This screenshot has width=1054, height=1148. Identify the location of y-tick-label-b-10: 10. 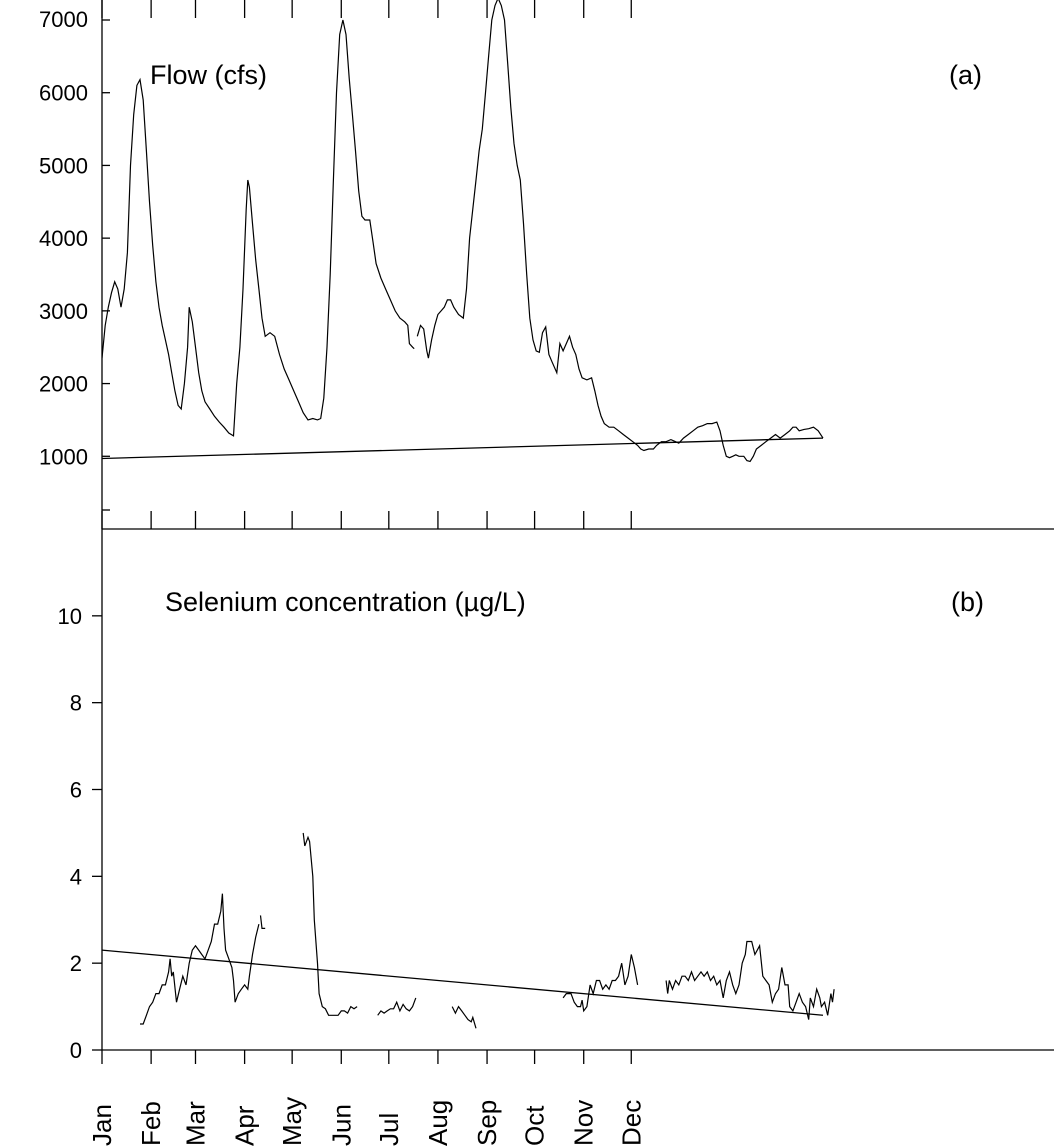
(70, 616).